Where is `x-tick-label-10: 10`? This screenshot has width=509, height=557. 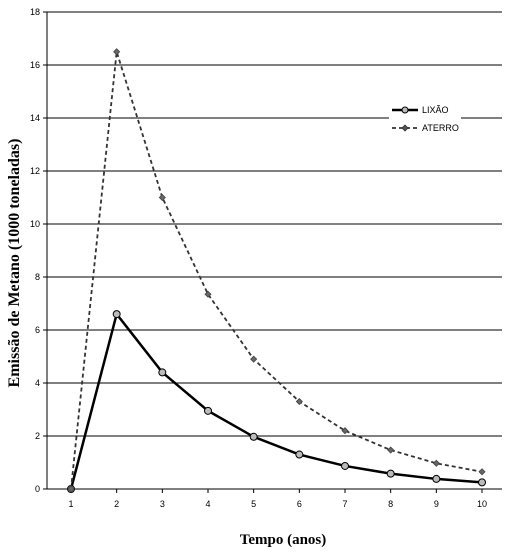
x-tick-label-10: 10 is located at coordinates (482, 504).